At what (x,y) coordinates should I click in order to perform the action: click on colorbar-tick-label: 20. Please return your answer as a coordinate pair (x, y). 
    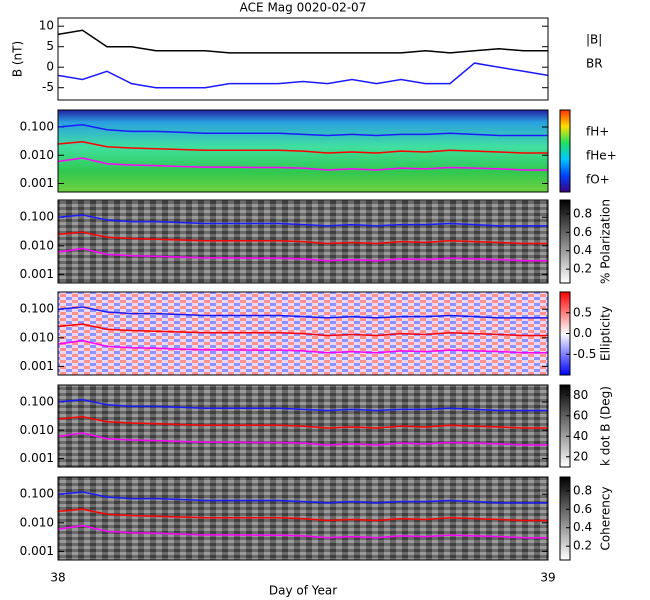
    Looking at the image, I should click on (580, 456).